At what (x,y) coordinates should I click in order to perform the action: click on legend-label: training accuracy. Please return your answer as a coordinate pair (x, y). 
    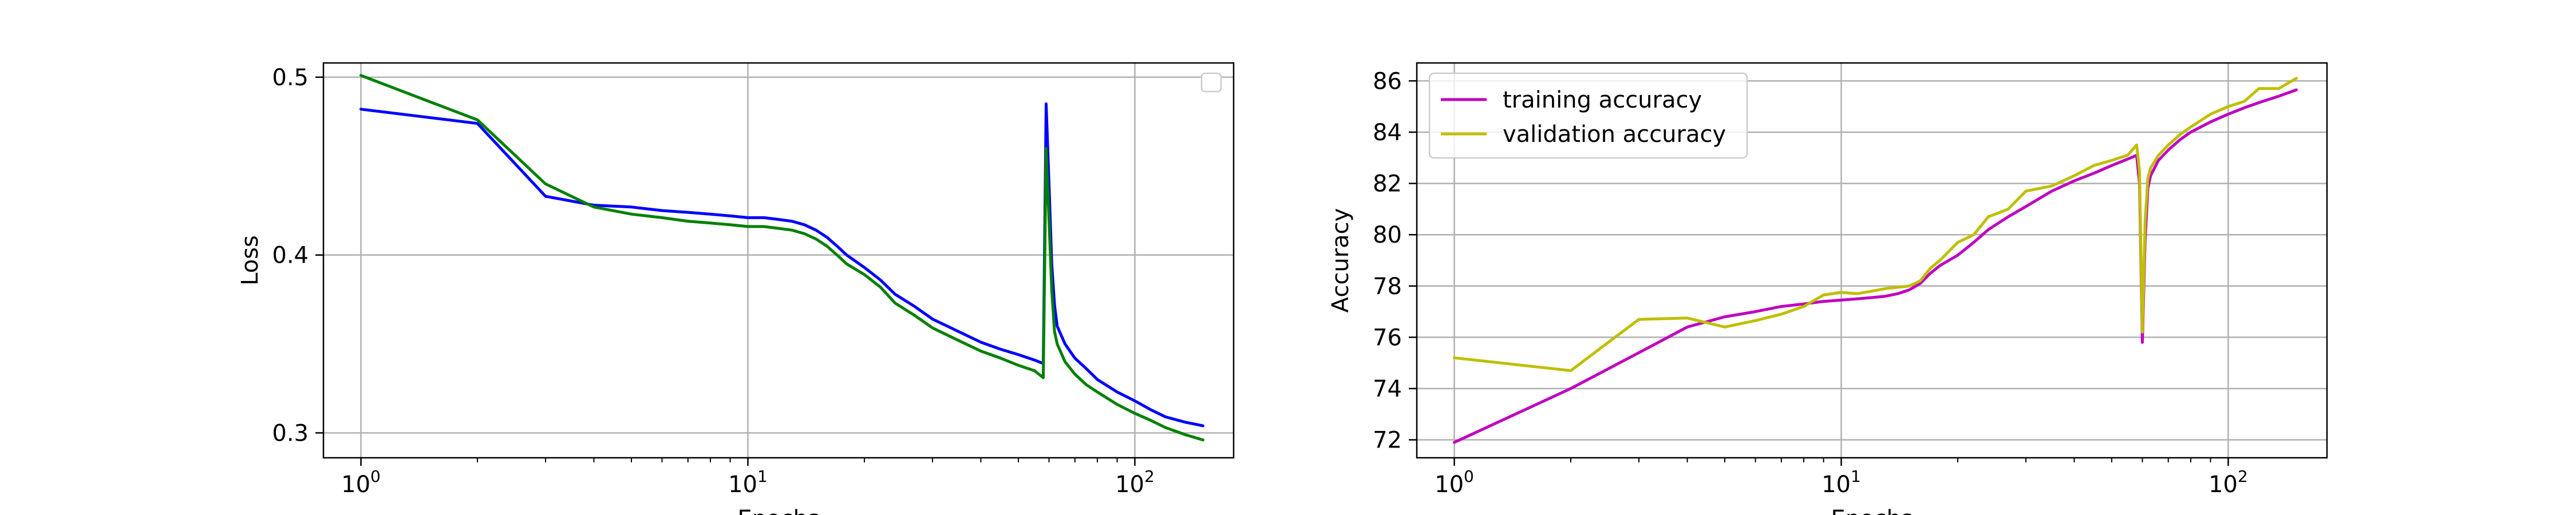
    Looking at the image, I should click on (1602, 100).